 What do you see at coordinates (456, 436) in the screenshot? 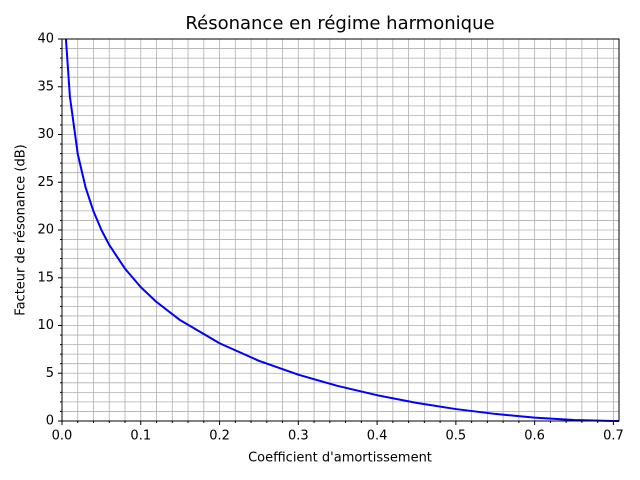
I see `x-tick-label: 0.5` at bounding box center [456, 436].